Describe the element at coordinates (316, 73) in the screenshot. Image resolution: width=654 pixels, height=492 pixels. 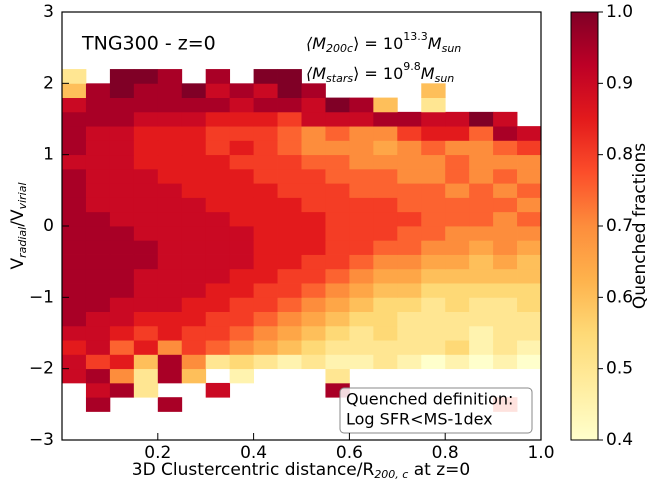
I see `text-part: ⟨M` at that location.